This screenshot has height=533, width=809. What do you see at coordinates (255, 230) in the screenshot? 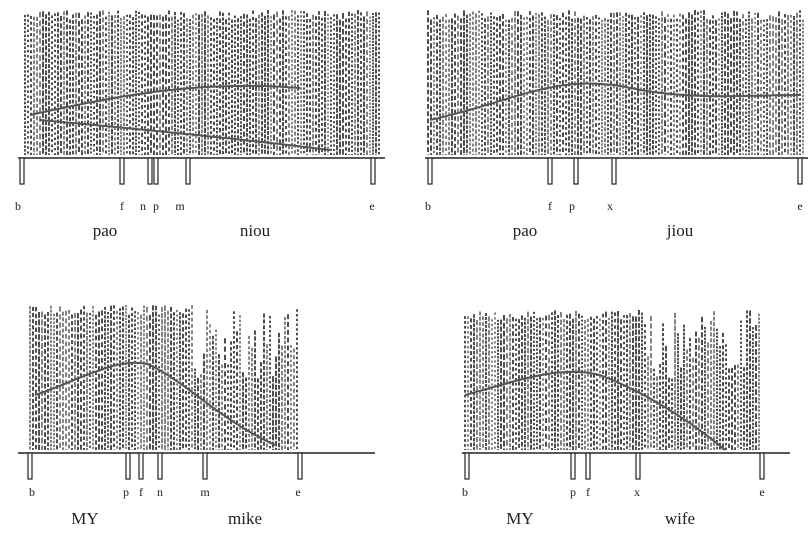
I see `word-label: niou` at bounding box center [255, 230].